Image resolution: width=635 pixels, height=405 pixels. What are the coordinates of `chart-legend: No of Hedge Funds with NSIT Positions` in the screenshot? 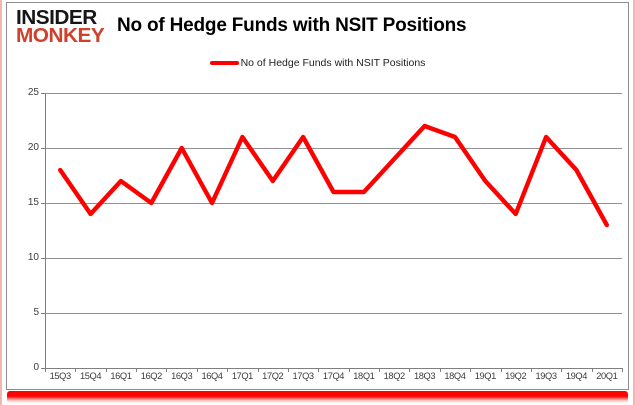 It's located at (317, 63).